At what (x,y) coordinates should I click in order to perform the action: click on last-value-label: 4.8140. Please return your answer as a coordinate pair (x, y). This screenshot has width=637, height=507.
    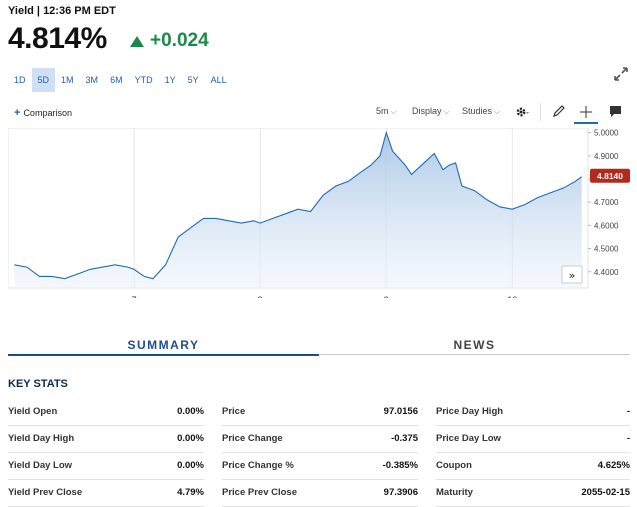
    Looking at the image, I should click on (610, 176).